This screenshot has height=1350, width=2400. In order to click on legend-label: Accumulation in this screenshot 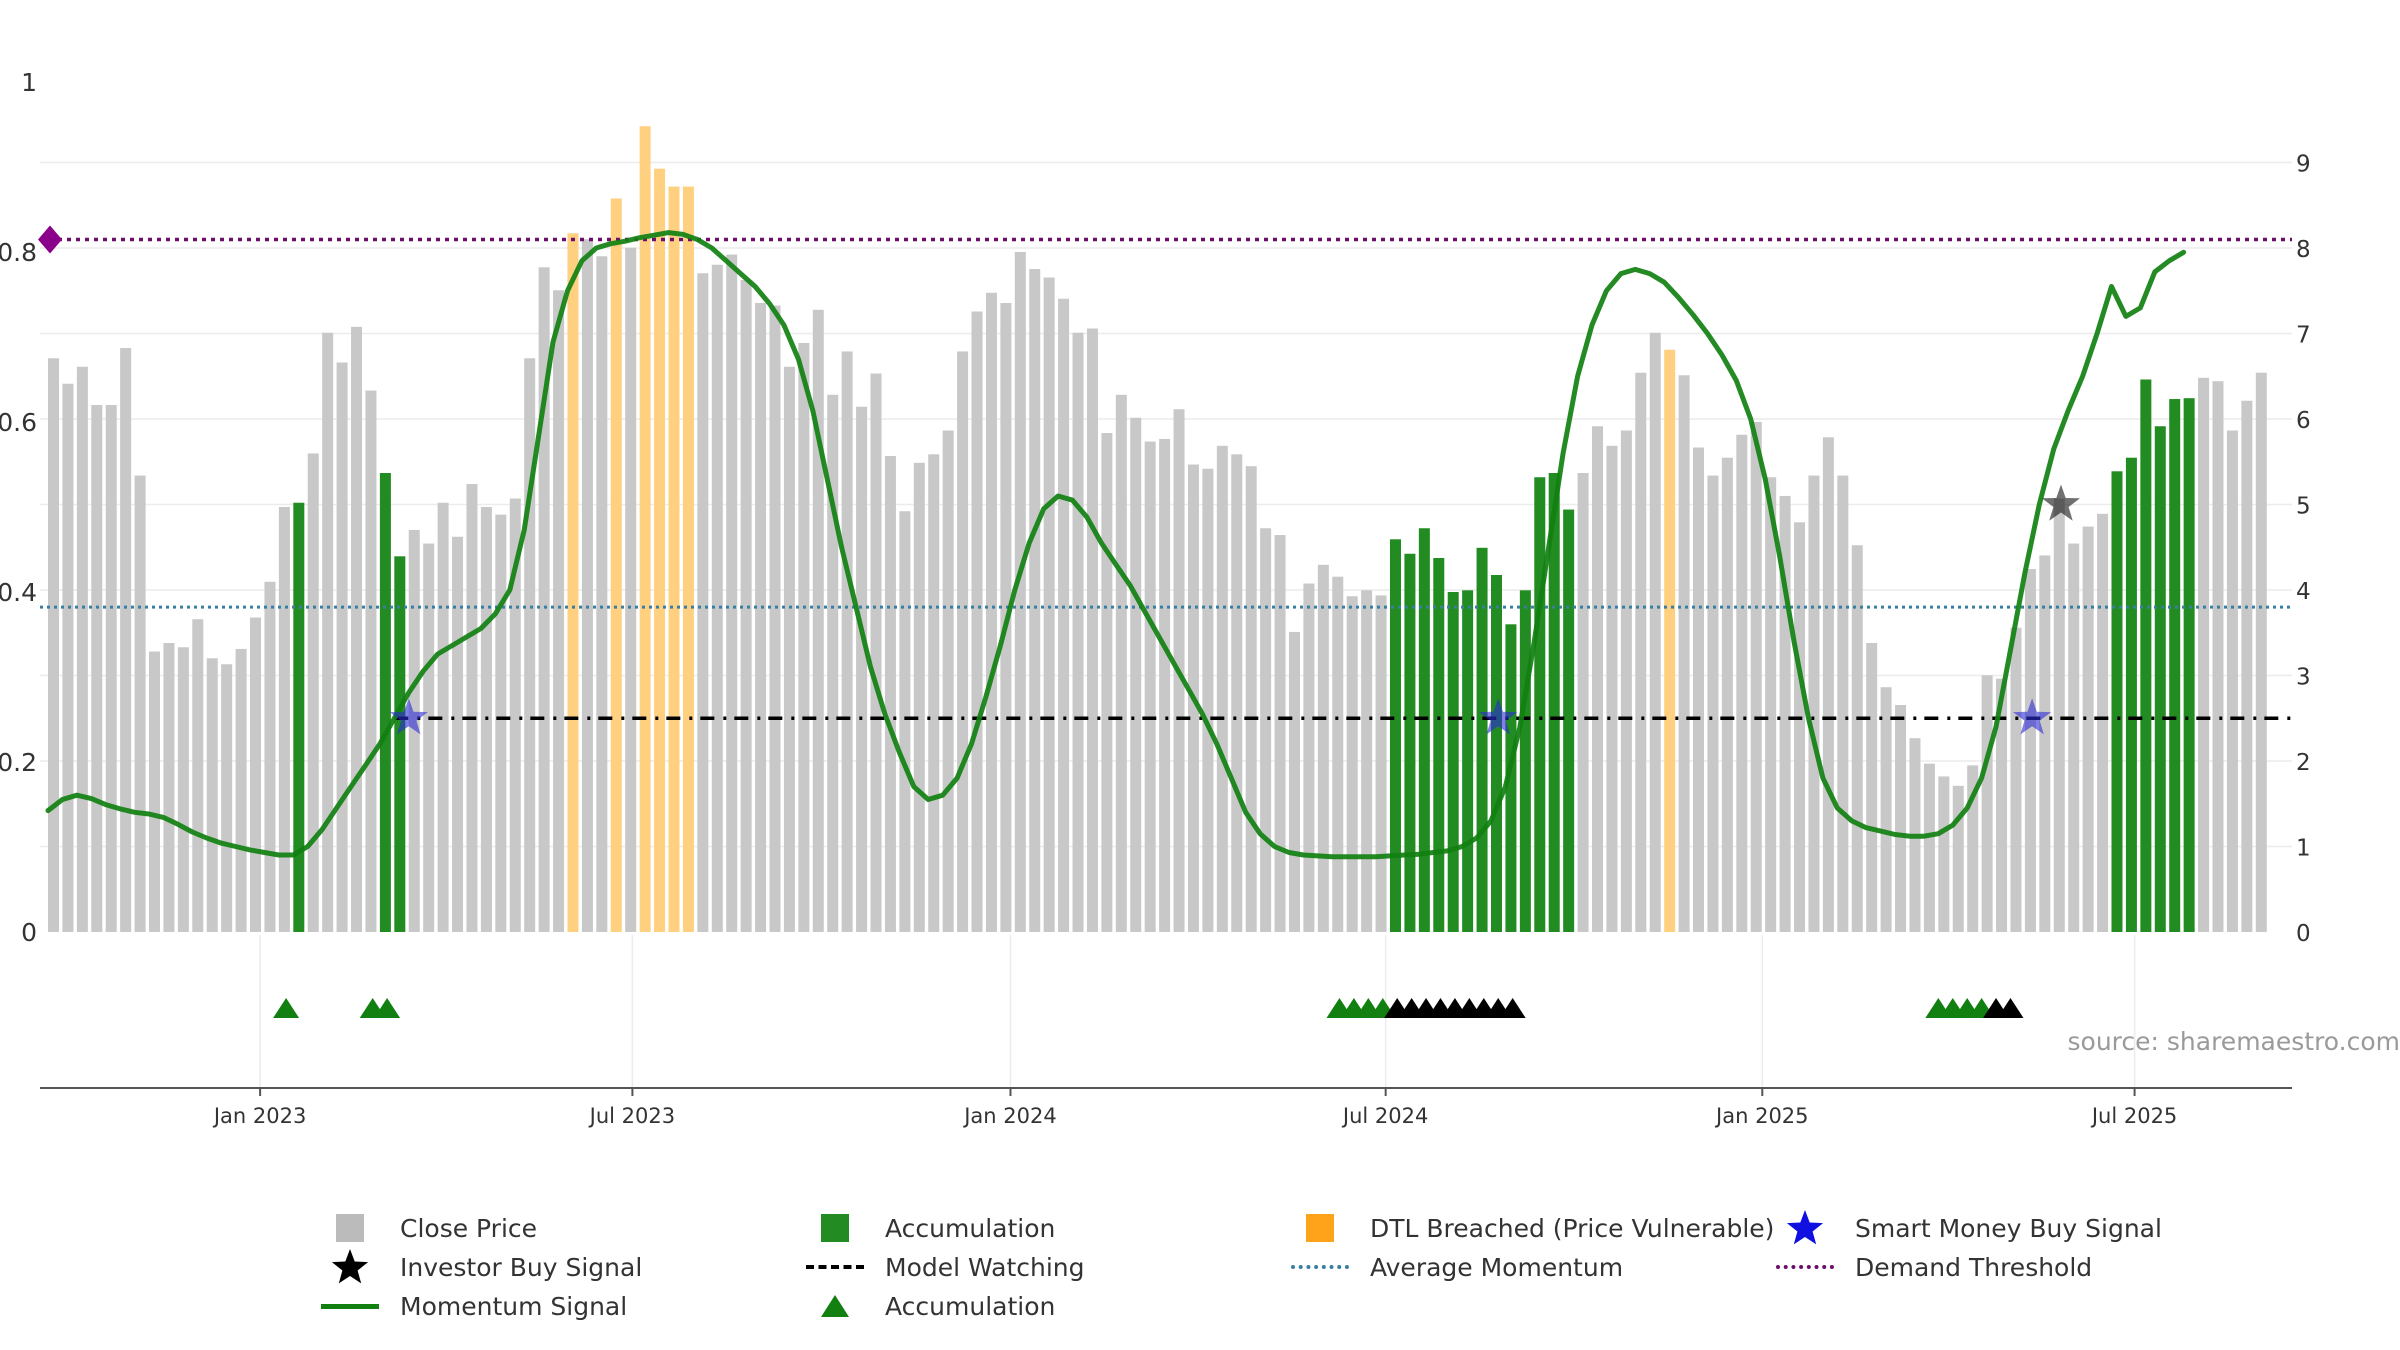, I will do `click(970, 1228)`.